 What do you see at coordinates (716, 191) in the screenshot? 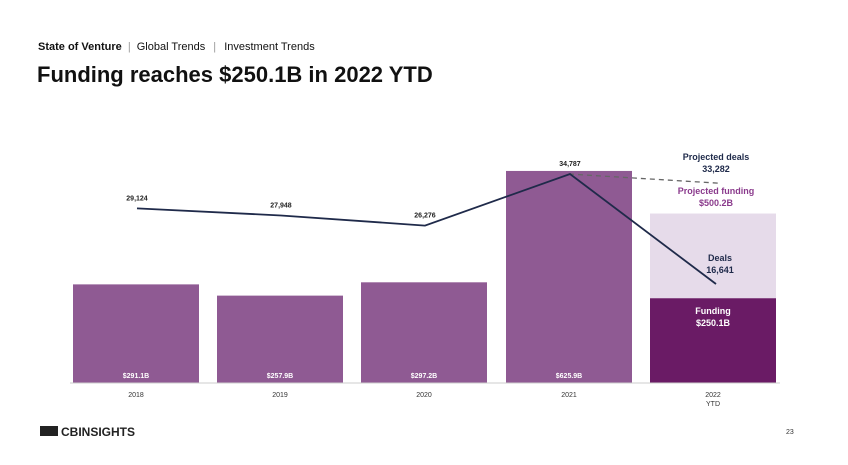
I see `projected-funding-title: Projected funding` at bounding box center [716, 191].